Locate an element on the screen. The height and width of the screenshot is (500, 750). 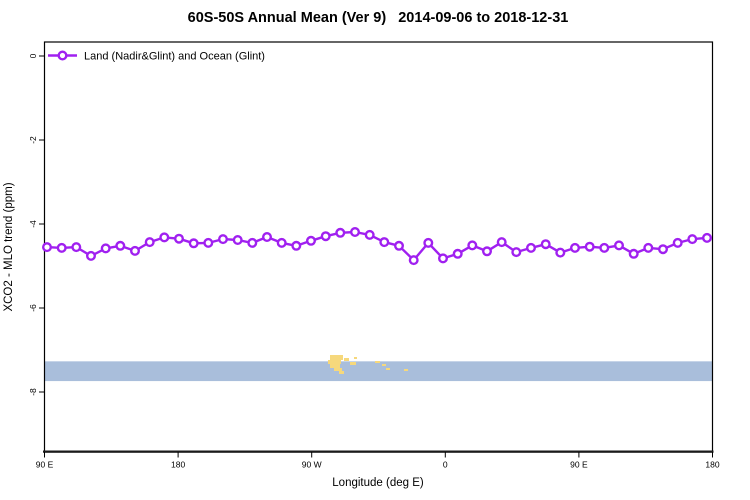
y-tick-label: -8 is located at coordinates (33, 392).